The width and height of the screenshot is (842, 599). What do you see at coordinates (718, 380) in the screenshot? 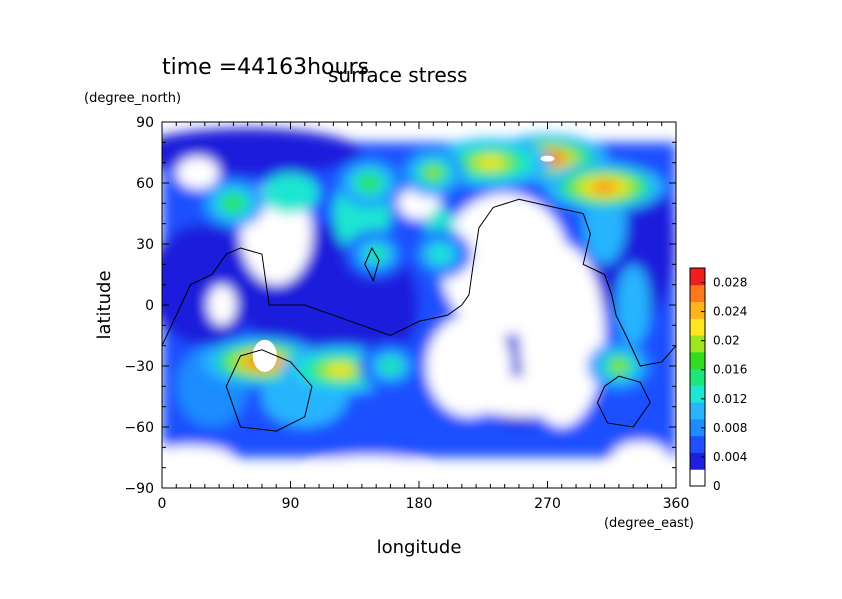
I see `colorbar: 0 0.004 0.008 0.012 0.016 0.02 0.024 0.028` at bounding box center [718, 380].